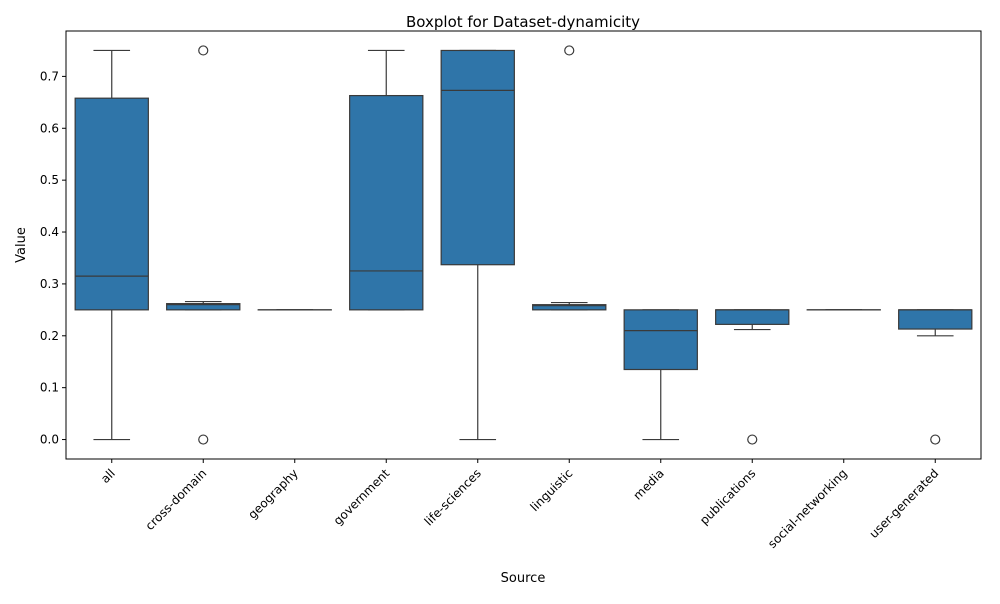 The image size is (1000, 604). I want to click on y-axis-label: Value, so click(21, 245).